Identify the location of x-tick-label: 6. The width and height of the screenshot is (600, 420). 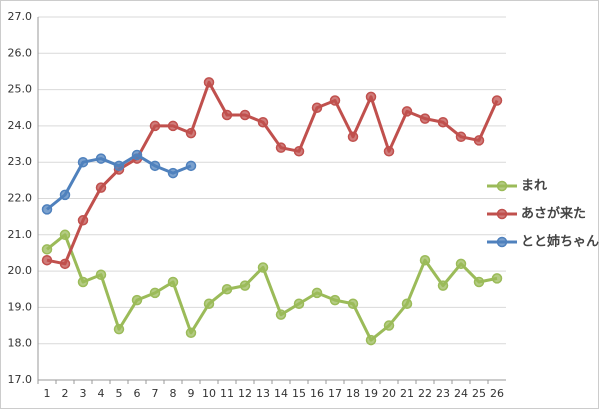
(137, 393).